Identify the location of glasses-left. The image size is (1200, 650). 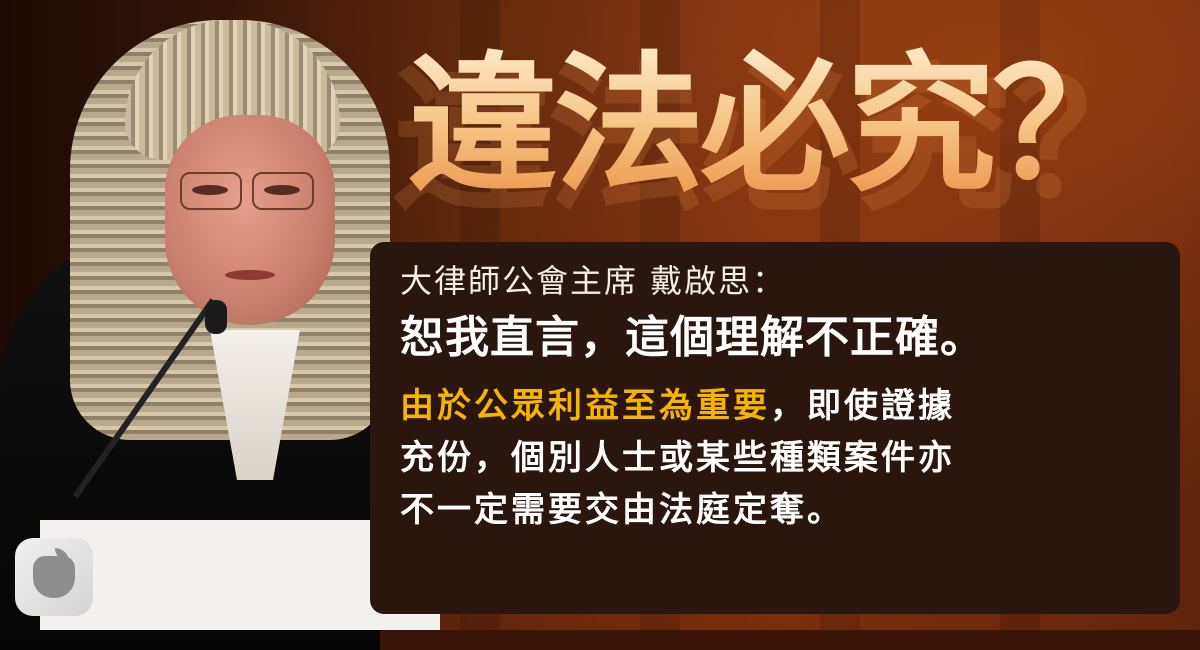
(211, 191).